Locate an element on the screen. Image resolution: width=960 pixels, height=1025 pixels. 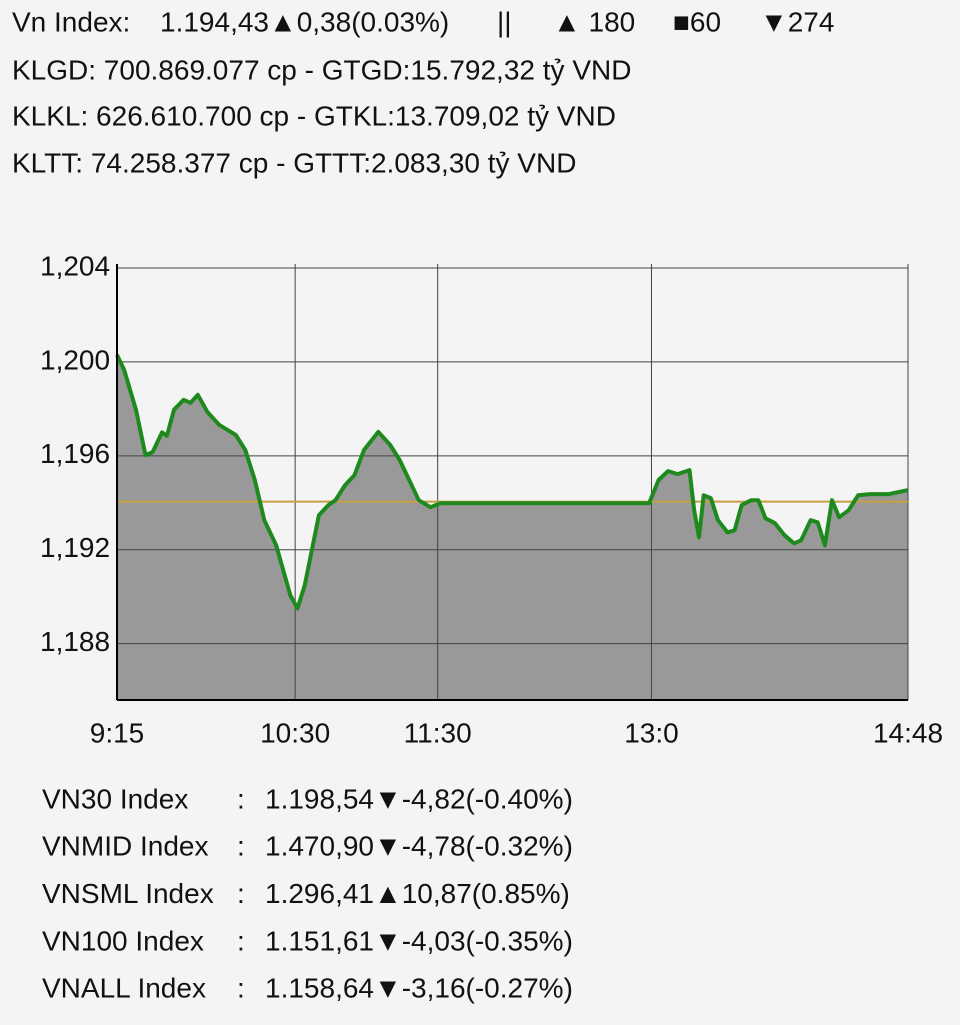
index-value: 1.158,64▼-3,16(-0.27%) is located at coordinates (419, 988).